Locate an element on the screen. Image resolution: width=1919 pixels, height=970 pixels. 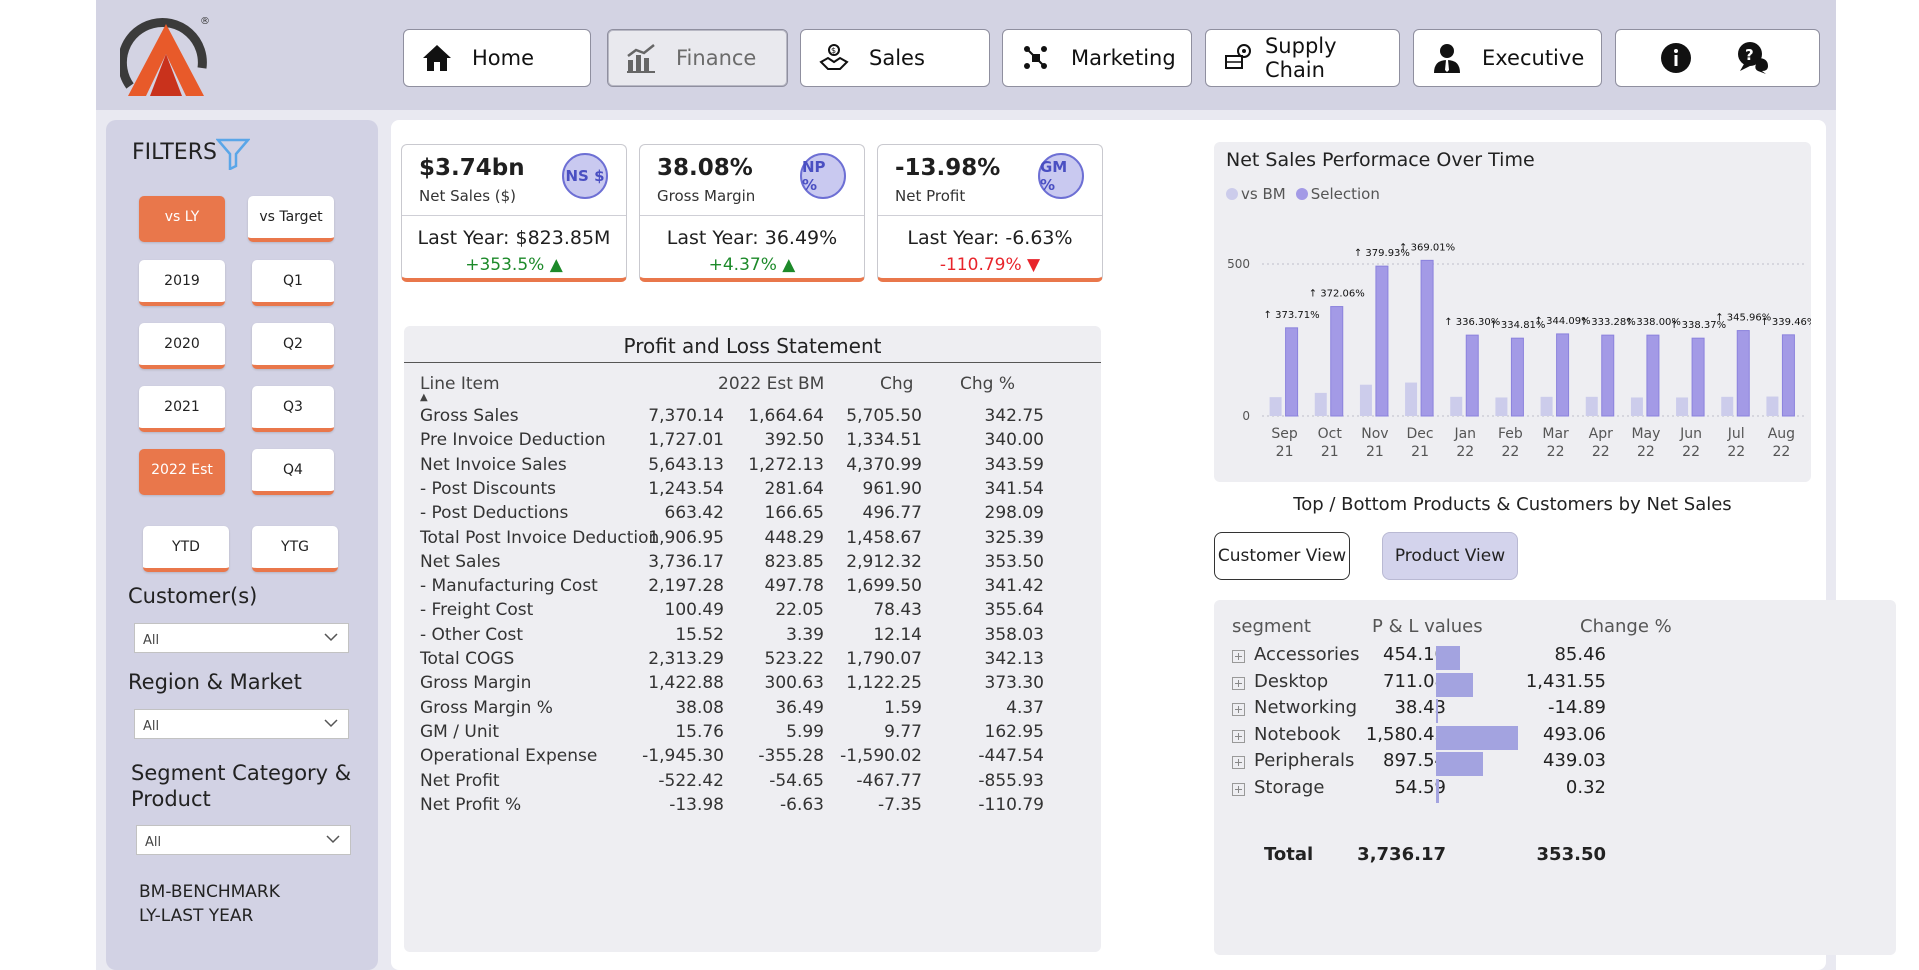
kpi-divider is located at coordinates (514, 215).